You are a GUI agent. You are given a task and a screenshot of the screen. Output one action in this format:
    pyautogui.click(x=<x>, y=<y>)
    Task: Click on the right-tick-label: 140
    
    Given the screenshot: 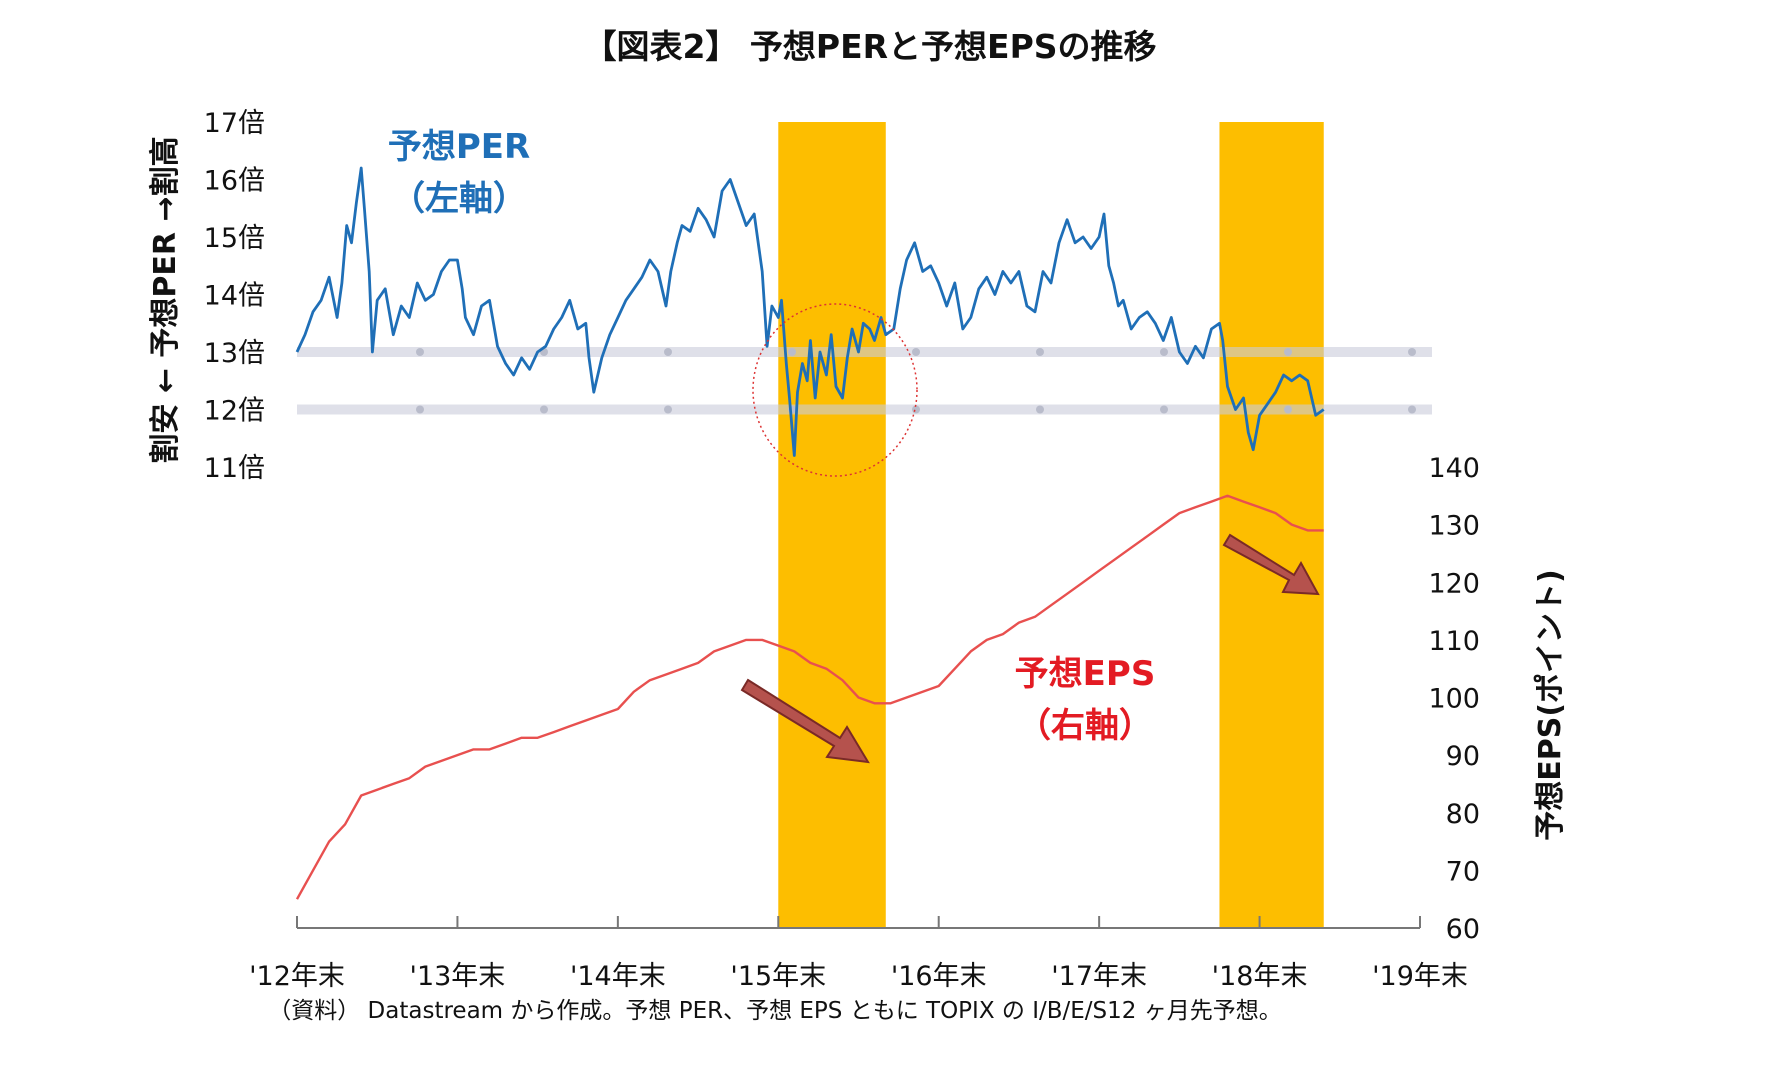 What is the action you would take?
    pyautogui.click(x=1454, y=468)
    